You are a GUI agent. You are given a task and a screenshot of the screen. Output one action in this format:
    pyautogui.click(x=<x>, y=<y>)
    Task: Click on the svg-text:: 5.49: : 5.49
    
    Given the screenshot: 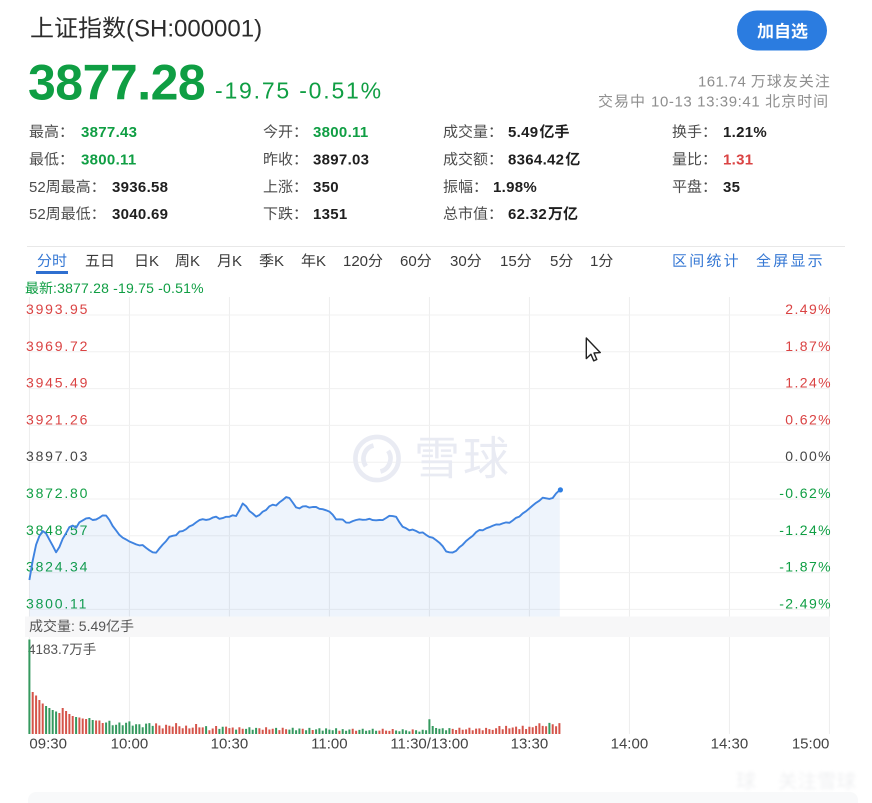 What is the action you would take?
    pyautogui.click(x=88, y=626)
    